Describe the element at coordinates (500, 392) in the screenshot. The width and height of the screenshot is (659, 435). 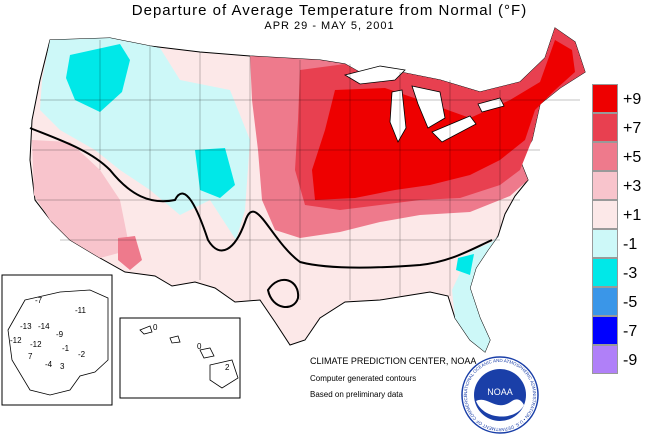
I see `noaa-logo-text: NOAA` at that location.